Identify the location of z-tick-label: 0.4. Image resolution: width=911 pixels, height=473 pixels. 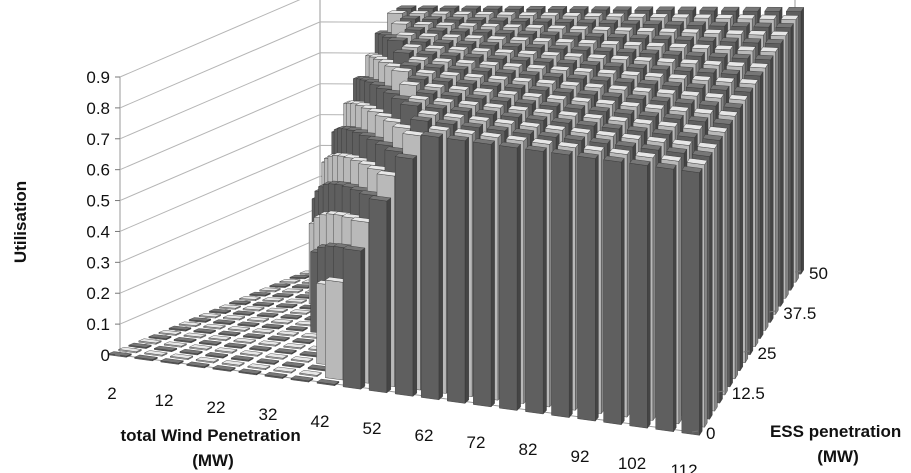
(98, 231).